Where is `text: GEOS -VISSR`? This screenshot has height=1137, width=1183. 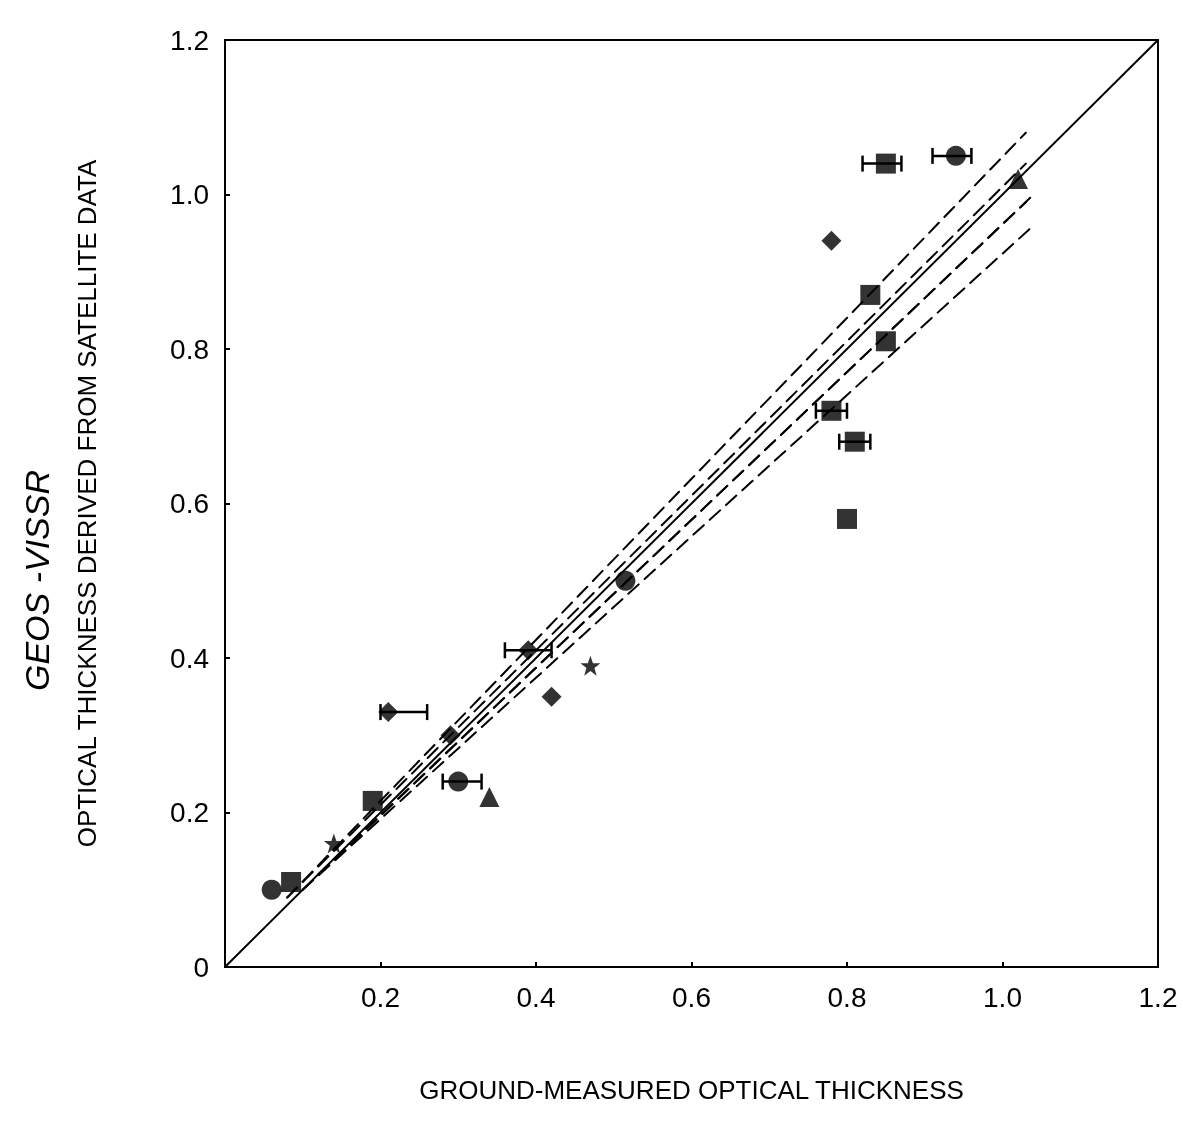 text: GEOS -VISSR is located at coordinates (37, 580).